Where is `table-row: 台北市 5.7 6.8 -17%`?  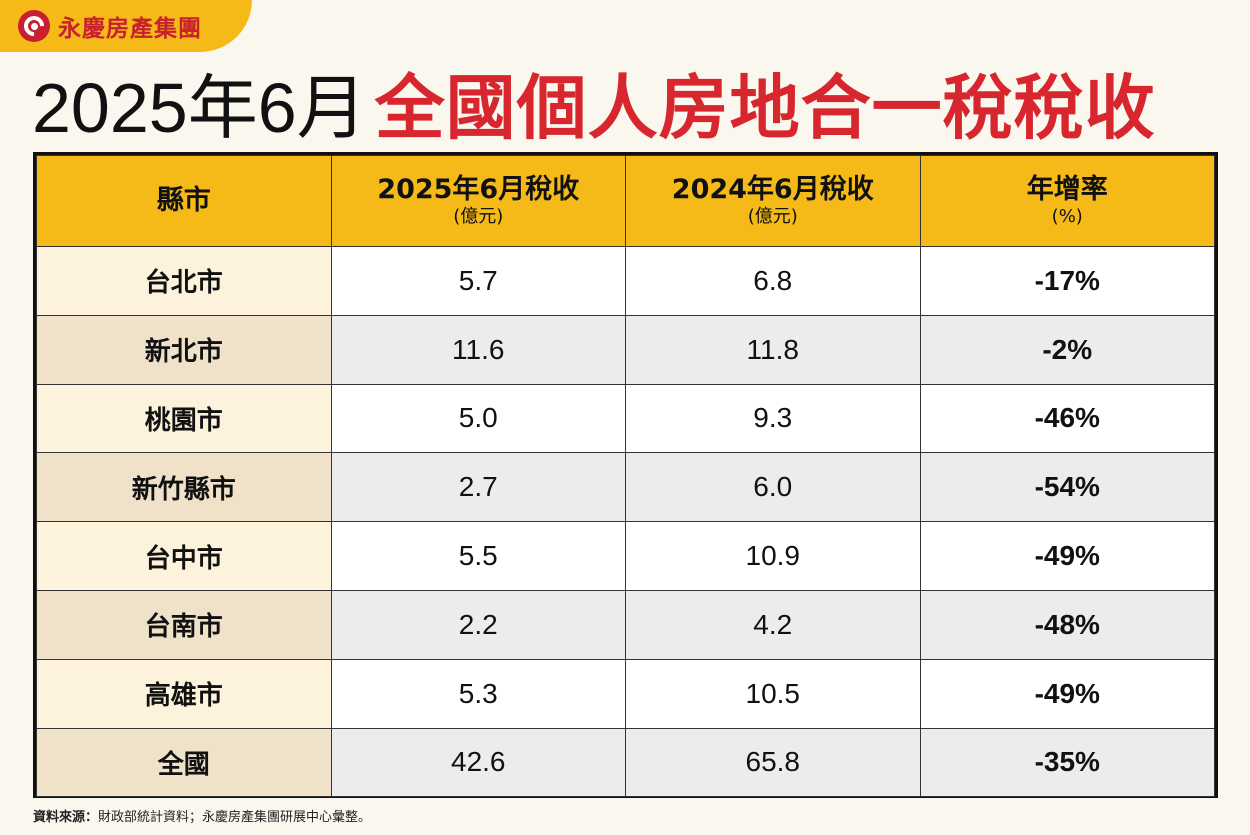 table-row: 台北市 5.7 6.8 -17% is located at coordinates (625, 281).